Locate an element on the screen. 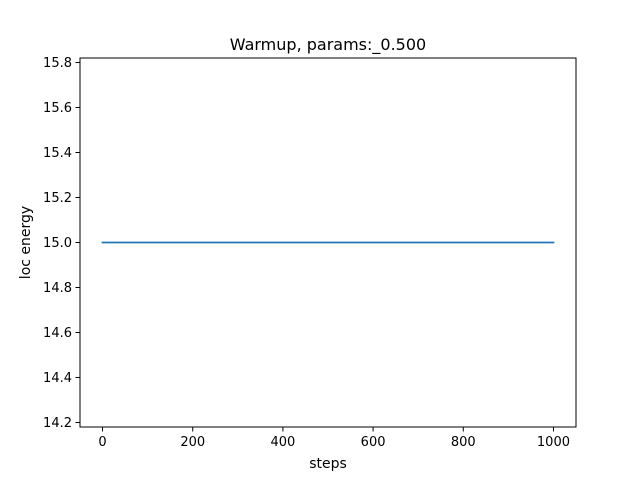  y-tick-label: 15.4 is located at coordinates (57, 153).